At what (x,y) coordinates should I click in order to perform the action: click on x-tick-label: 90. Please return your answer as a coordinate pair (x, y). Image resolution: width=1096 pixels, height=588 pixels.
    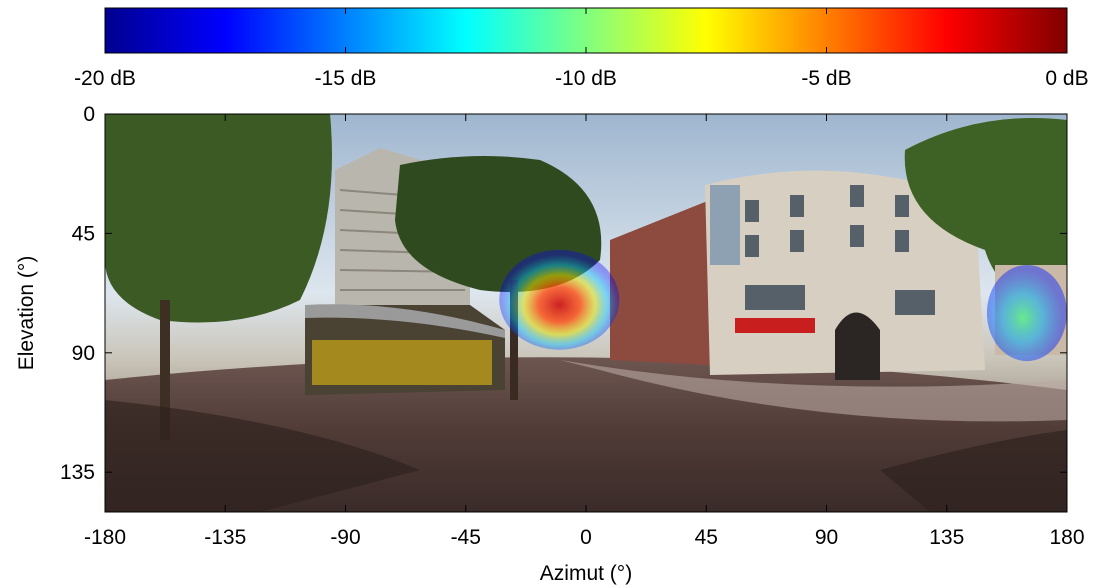
    Looking at the image, I should click on (826, 537).